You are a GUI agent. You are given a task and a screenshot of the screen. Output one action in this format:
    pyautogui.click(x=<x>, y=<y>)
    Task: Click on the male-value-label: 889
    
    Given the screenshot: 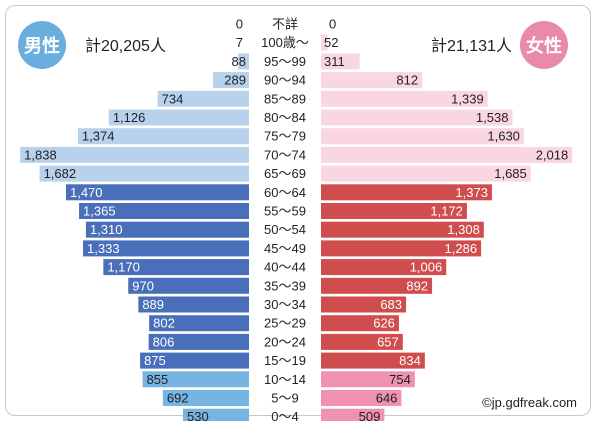 What is the action you would take?
    pyautogui.click(x=153, y=304)
    